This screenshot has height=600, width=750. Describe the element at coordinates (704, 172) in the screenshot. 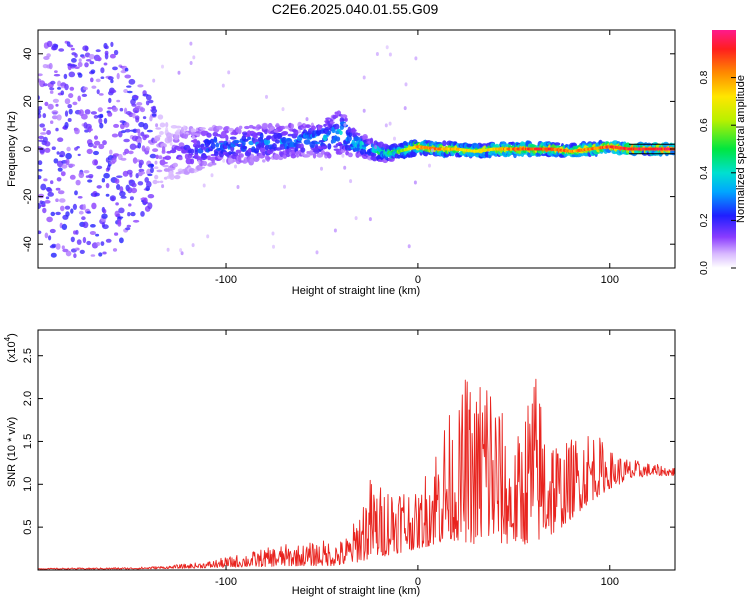

I see `colorbar-tick-label-group: 0.4` at that location.